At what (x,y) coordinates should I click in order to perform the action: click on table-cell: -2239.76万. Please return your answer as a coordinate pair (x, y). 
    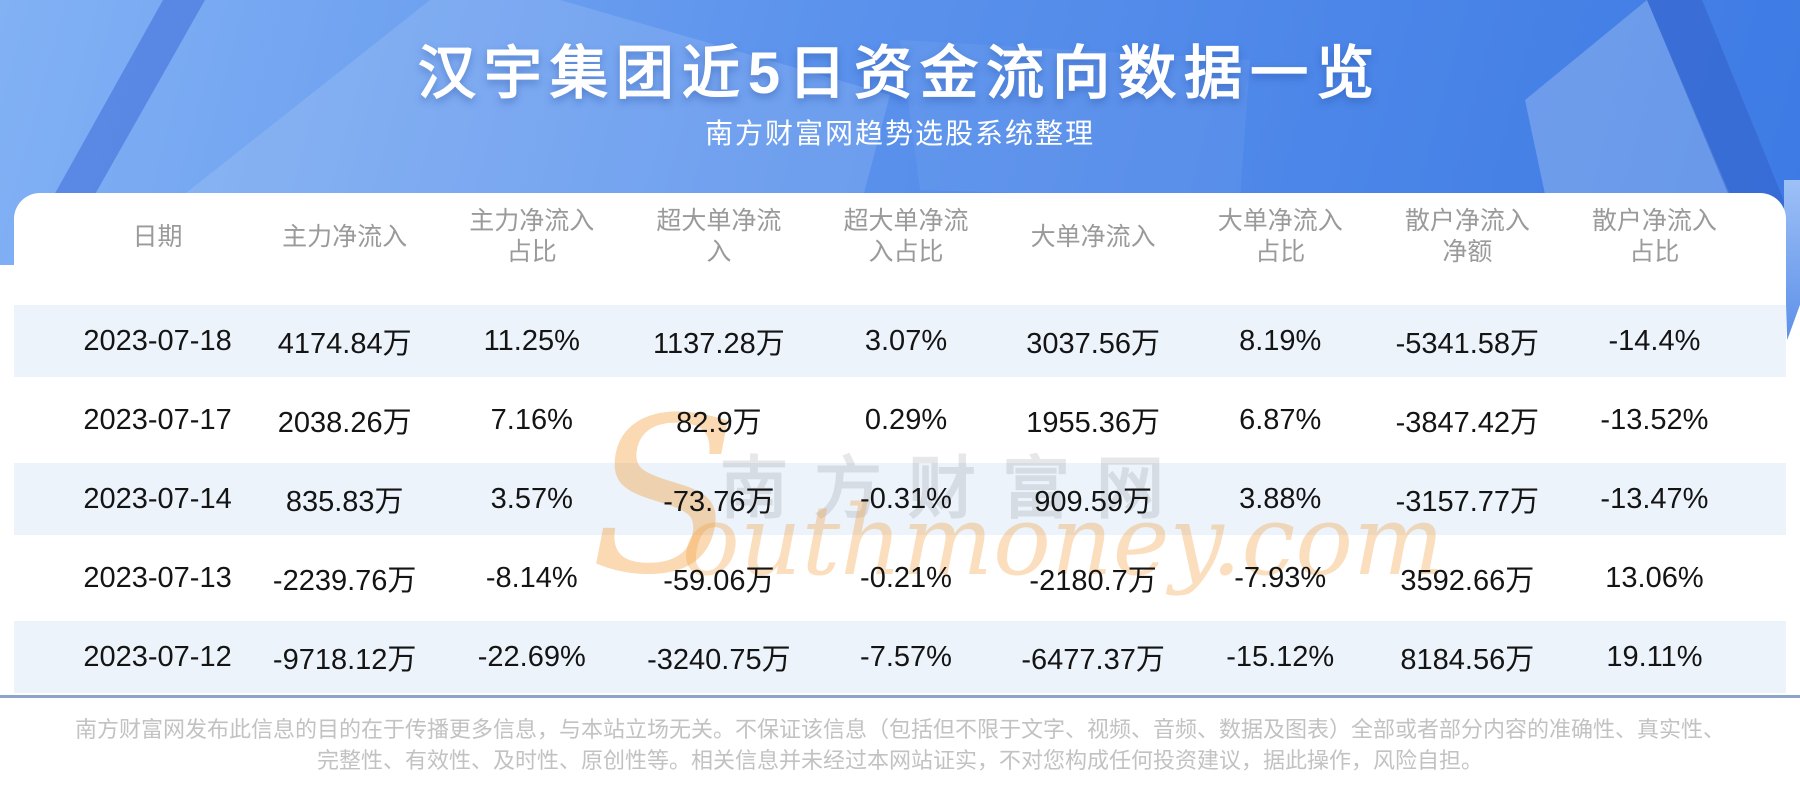
    Looking at the image, I should click on (344, 581).